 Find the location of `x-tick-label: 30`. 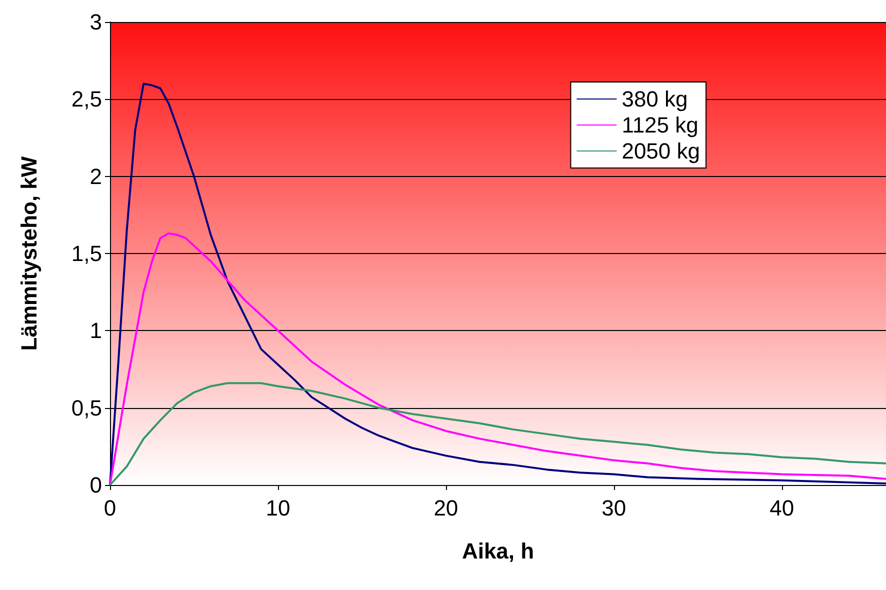

x-tick-label: 30 is located at coordinates (614, 508).